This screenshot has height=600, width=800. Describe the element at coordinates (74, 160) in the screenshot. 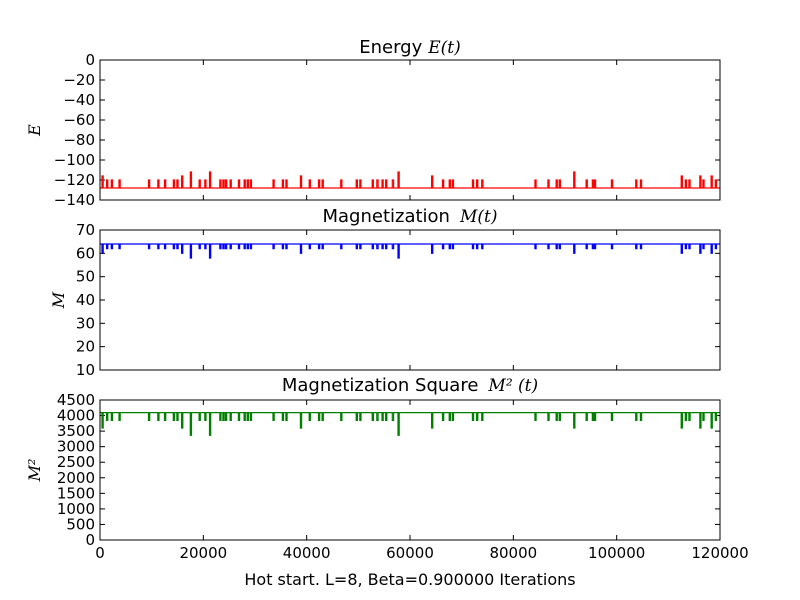

I see `energy-y-tick-label: −100` at that location.